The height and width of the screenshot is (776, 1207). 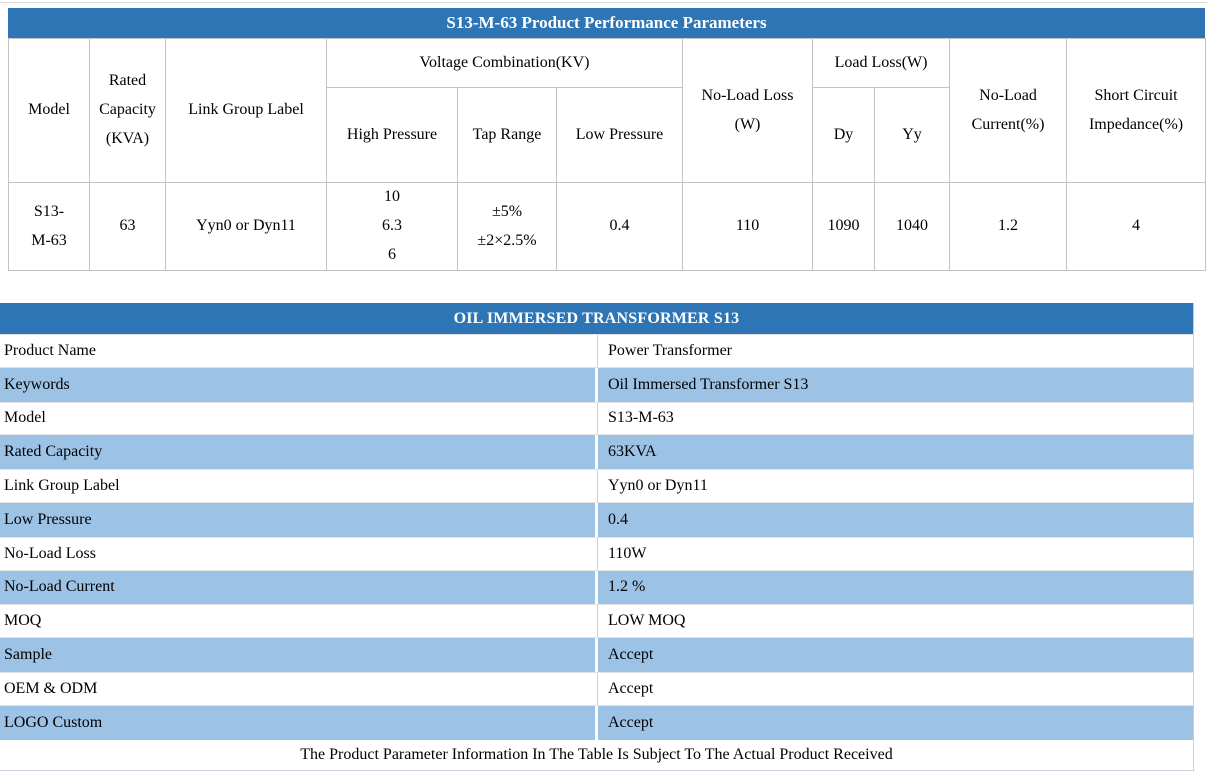 I want to click on spec-label: LOGO Custom, so click(x=299, y=722).